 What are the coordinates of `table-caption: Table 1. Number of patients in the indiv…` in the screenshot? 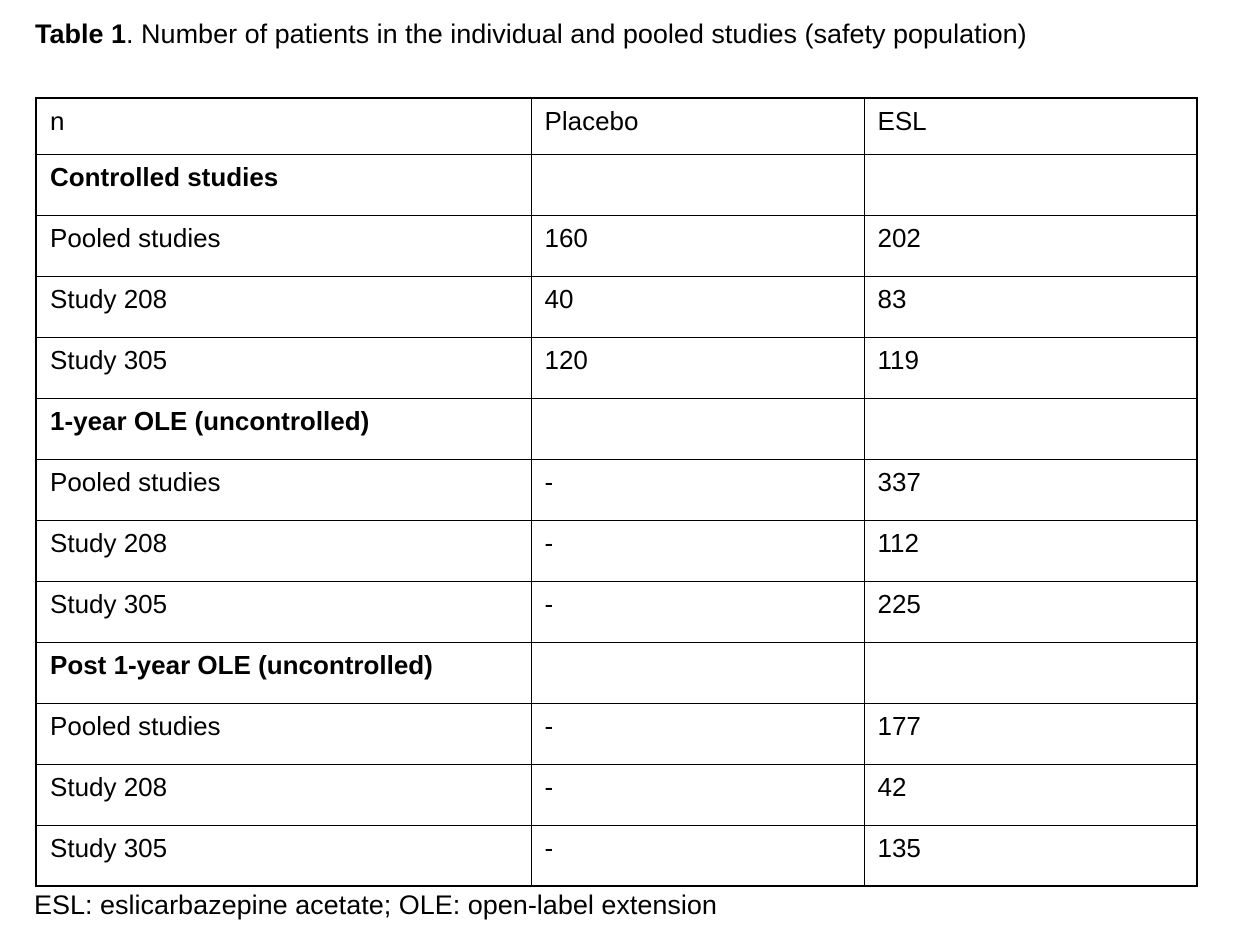 It's located at (531, 34).